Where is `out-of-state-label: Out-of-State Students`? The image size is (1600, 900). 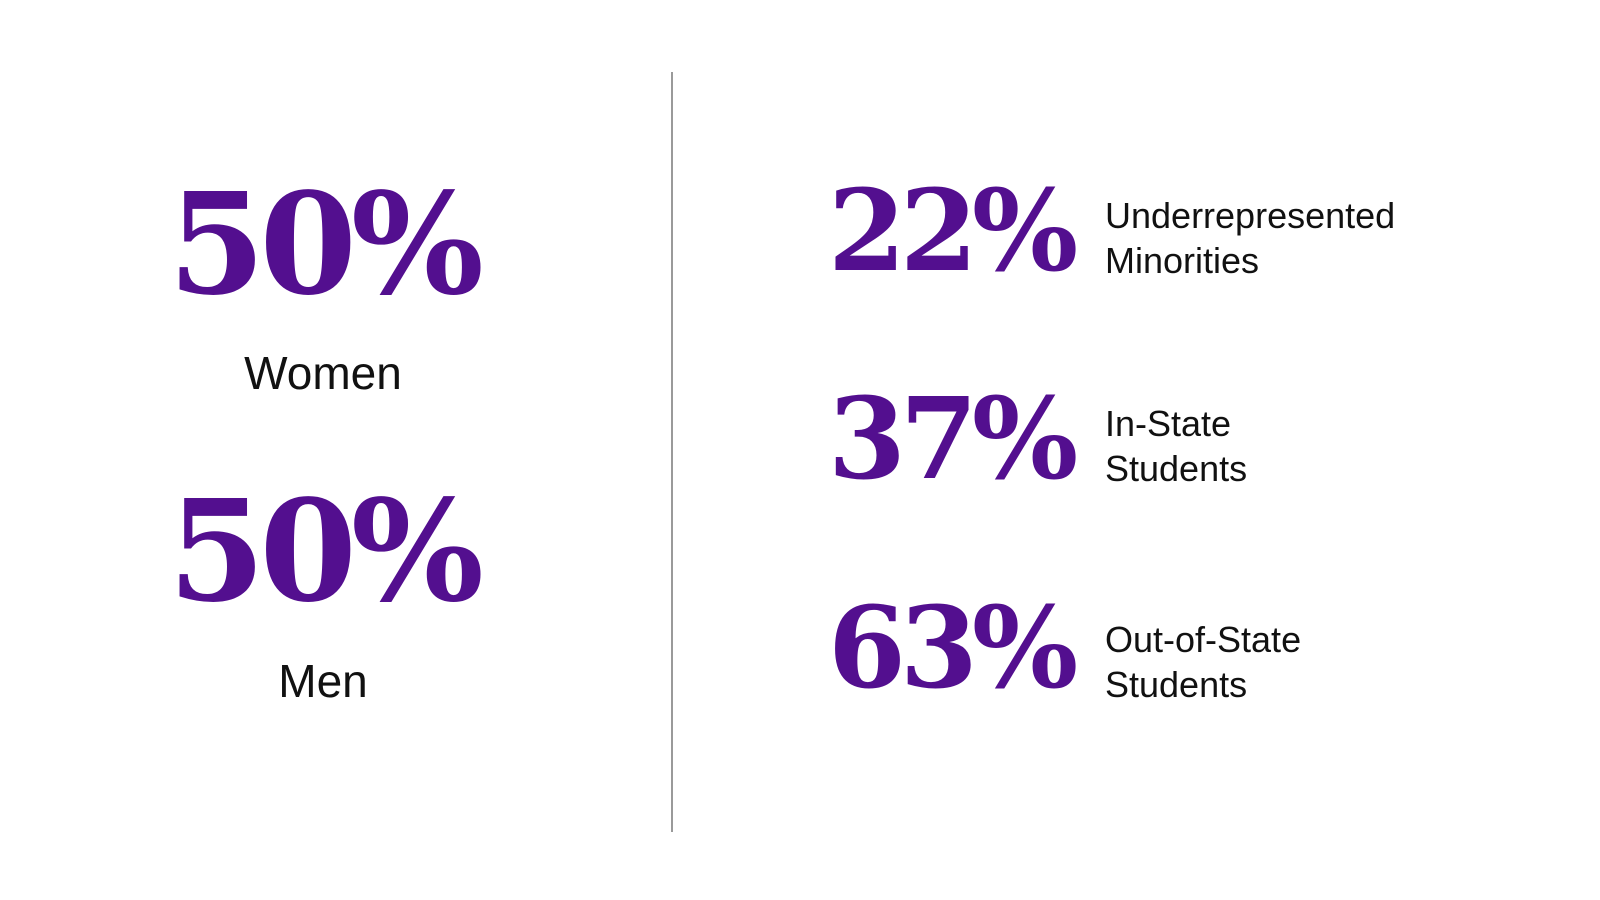
out-of-state-label: Out-of-State Students is located at coordinates (1203, 662).